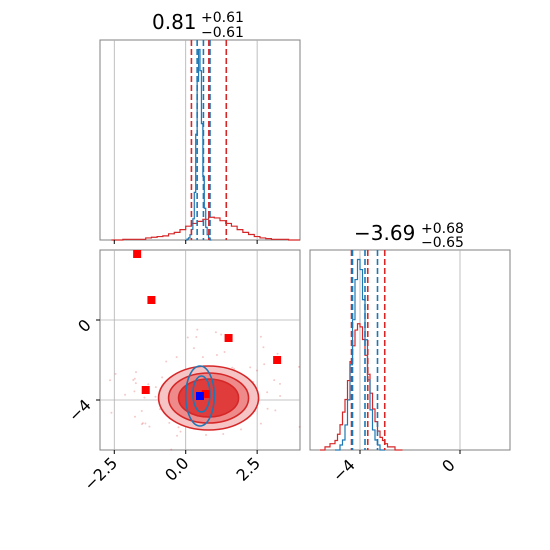 This screenshot has width=550, height=550. What do you see at coordinates (448, 465) in the screenshot?
I see `param2-tick-label: 0` at bounding box center [448, 465].